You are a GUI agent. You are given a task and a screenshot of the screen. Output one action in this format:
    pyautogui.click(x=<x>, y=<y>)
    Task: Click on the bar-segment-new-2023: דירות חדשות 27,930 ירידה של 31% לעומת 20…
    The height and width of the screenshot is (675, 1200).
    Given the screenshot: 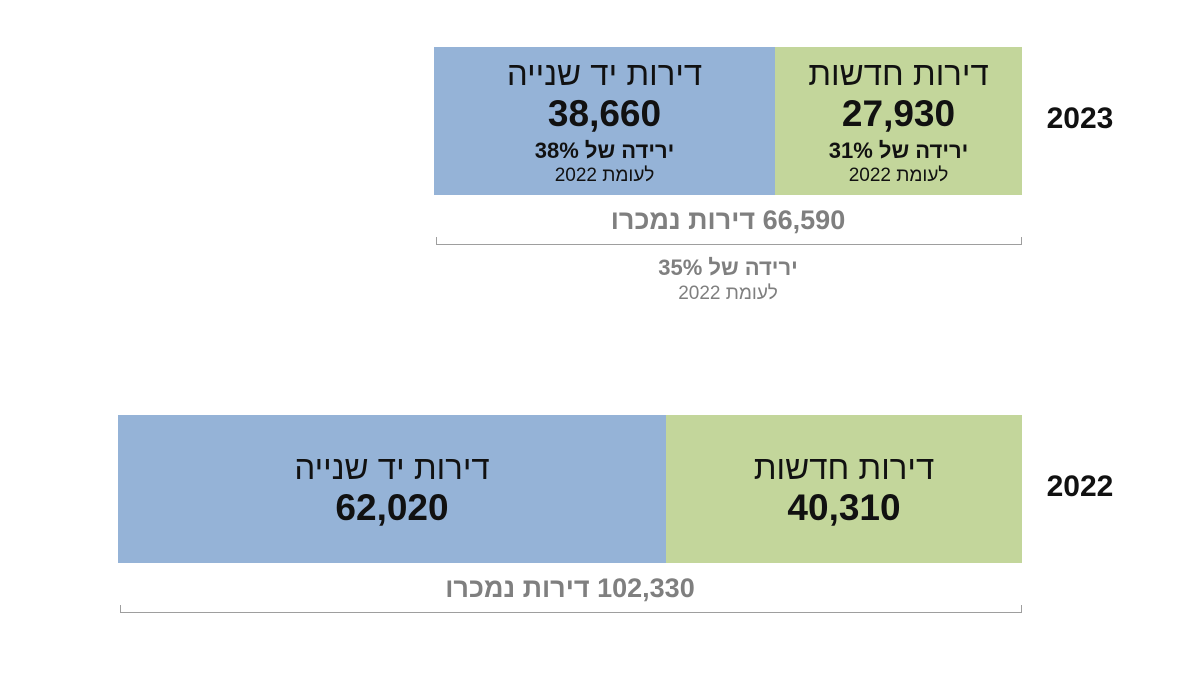 What is the action you would take?
    pyautogui.click(x=898, y=121)
    